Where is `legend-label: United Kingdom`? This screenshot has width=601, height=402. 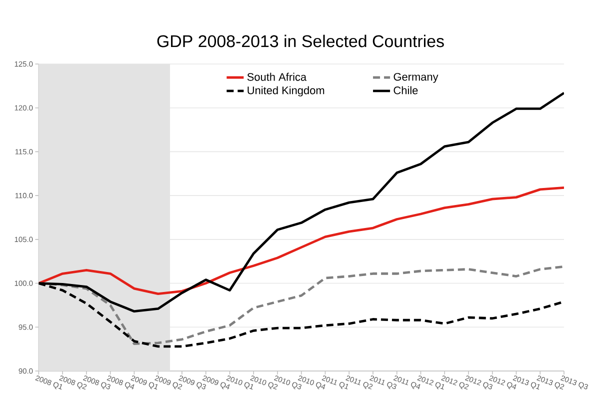 legend-label: United Kingdom is located at coordinates (286, 91).